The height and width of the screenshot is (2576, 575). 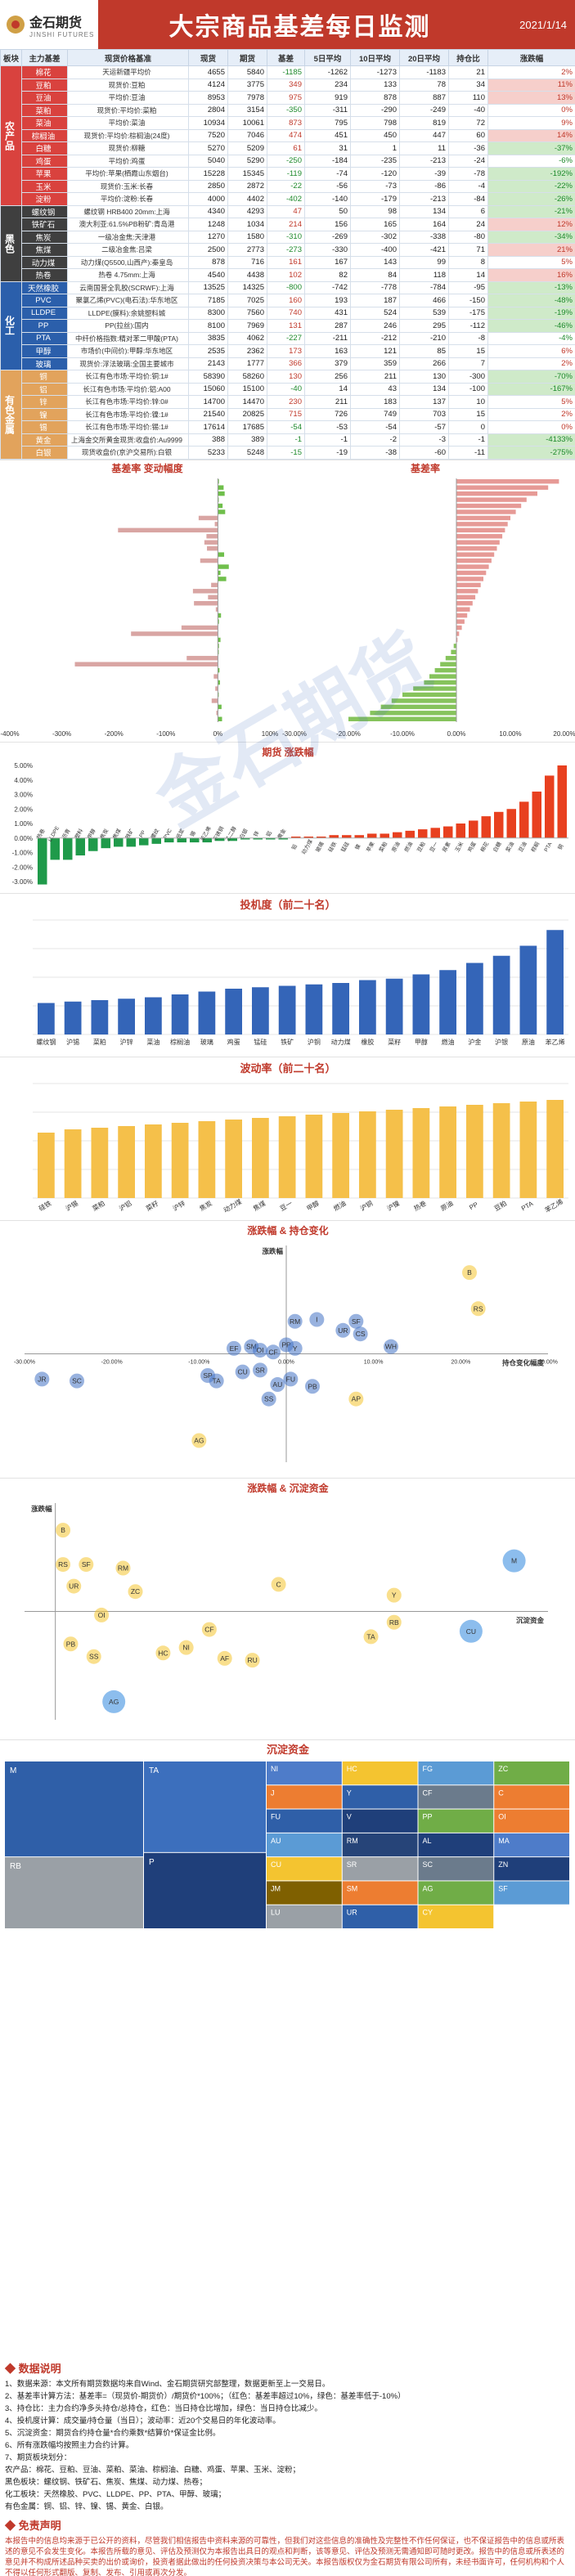 What do you see at coordinates (278, 1584) in the screenshot?
I see `point-label: C` at bounding box center [278, 1584].